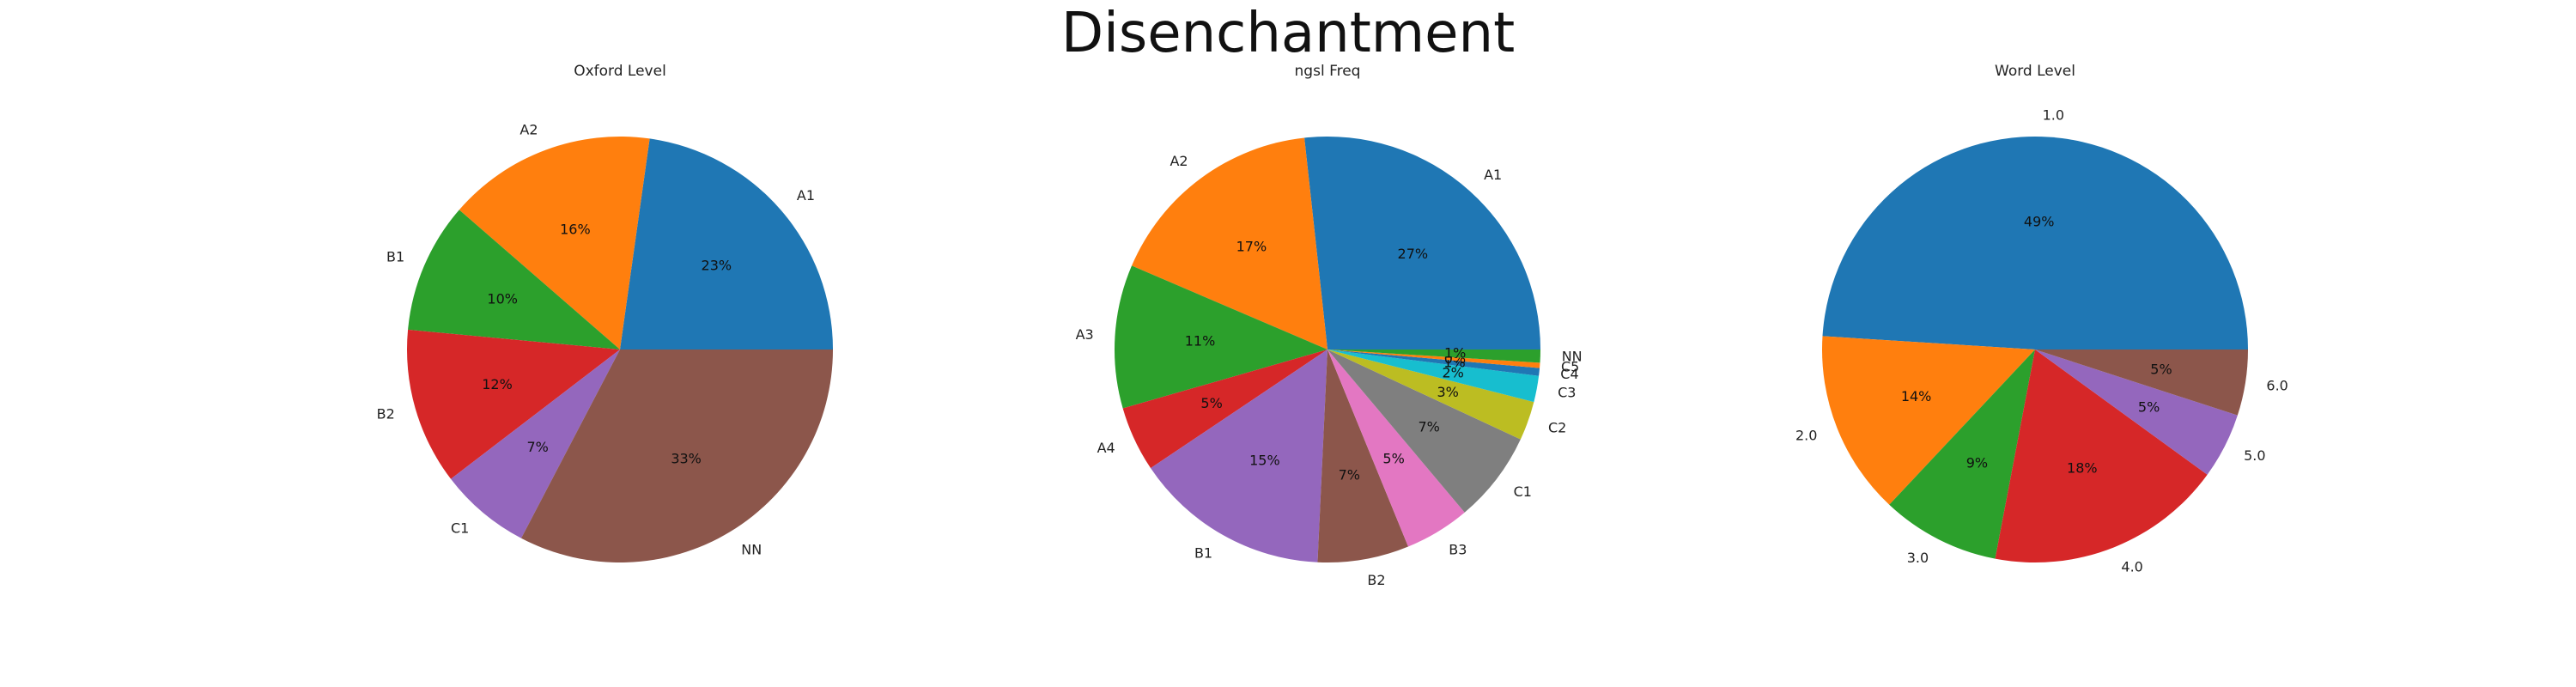 The height and width of the screenshot is (687, 2576). Describe the element at coordinates (1977, 463) in the screenshot. I see `slice-percent-label: 9%` at that location.